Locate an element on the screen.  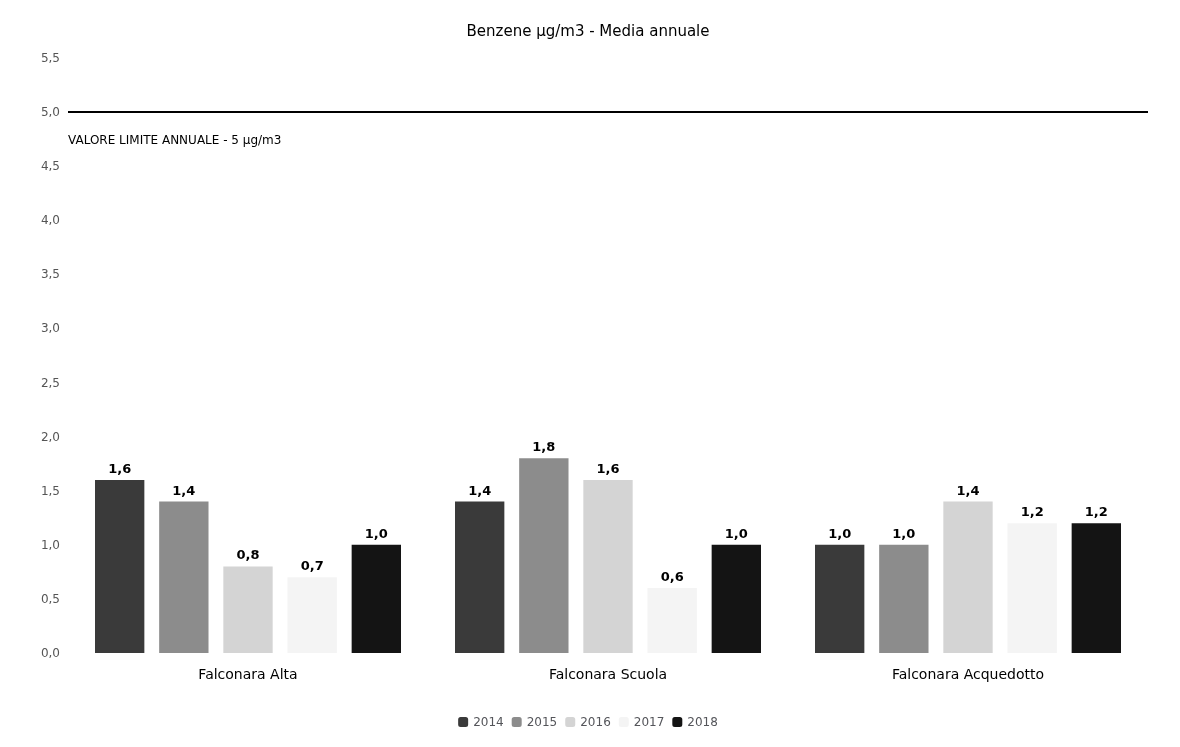
legend-label: 2014 is located at coordinates (488, 722).